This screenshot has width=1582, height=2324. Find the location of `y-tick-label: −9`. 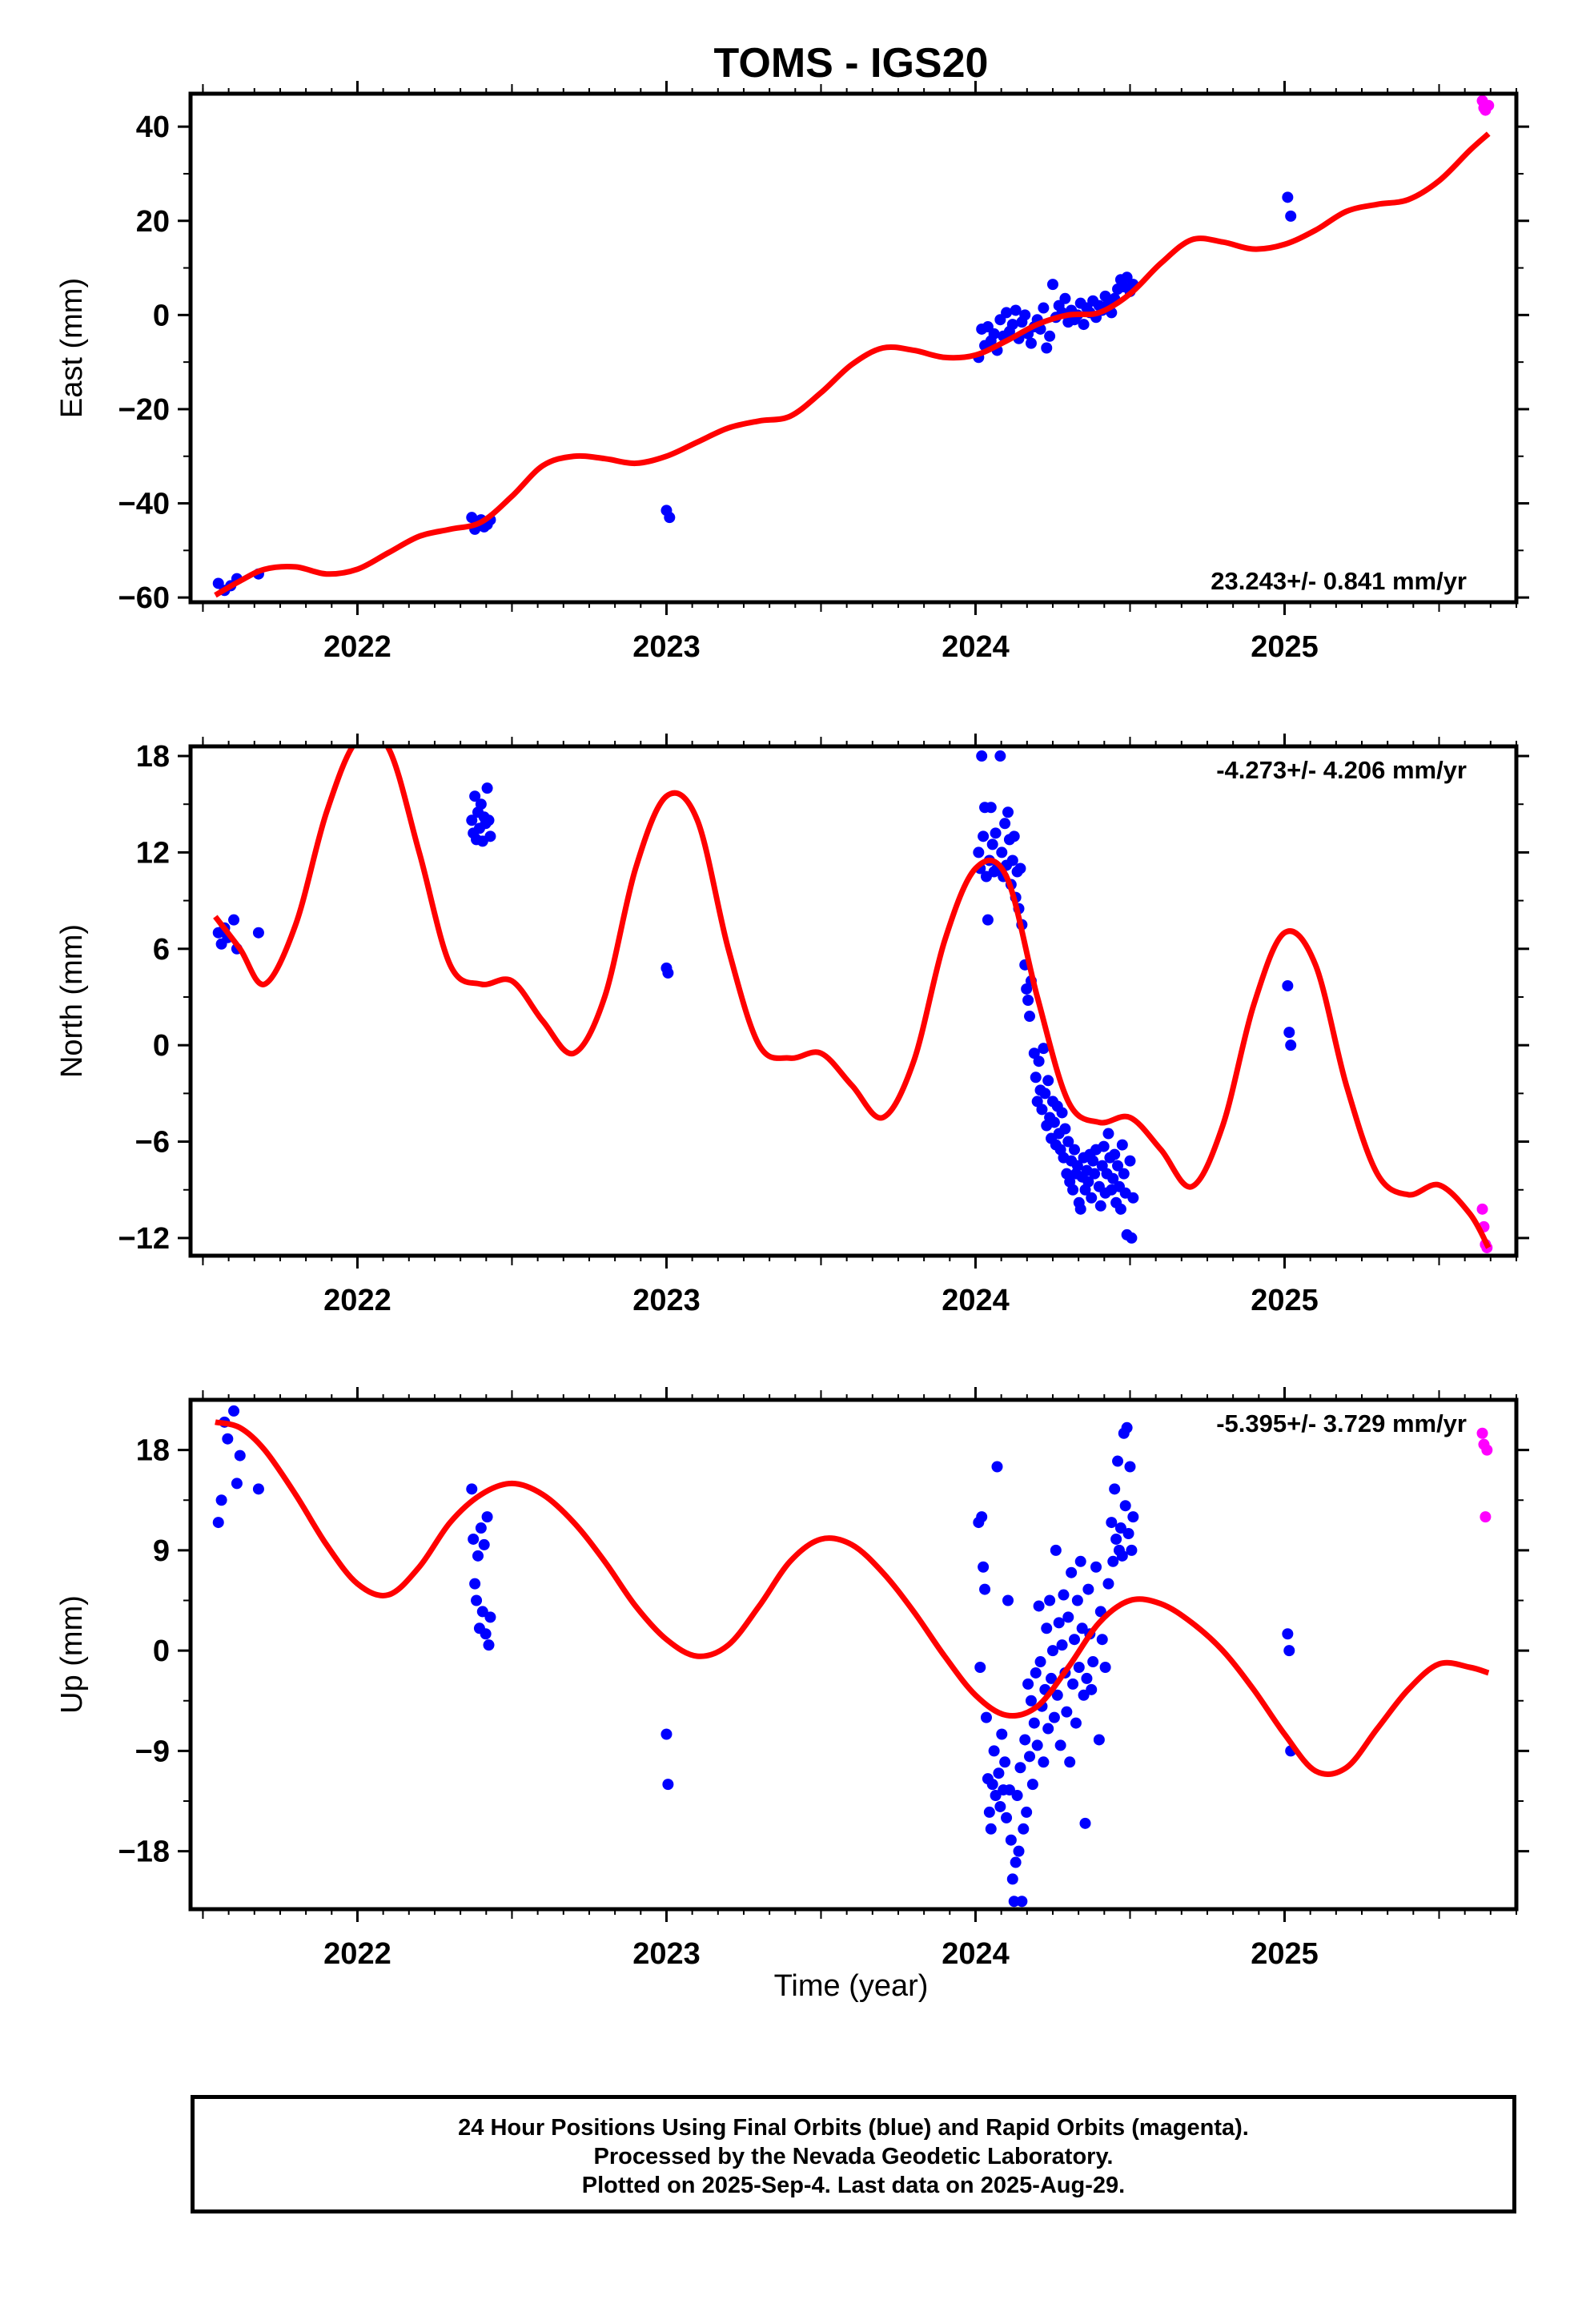

y-tick-label: −9 is located at coordinates (152, 1752).